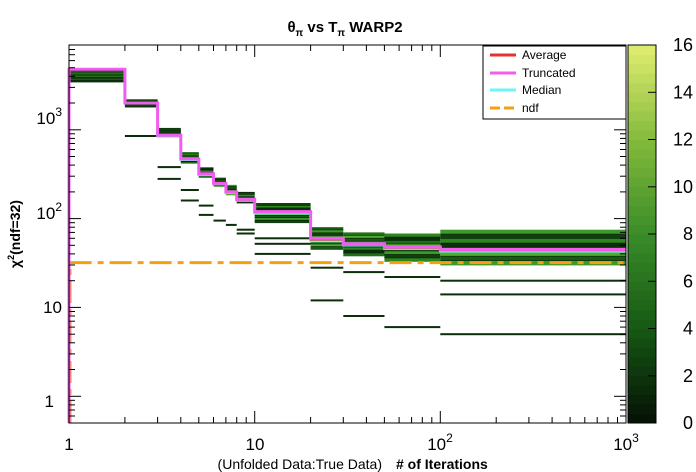  What do you see at coordinates (530, 108) in the screenshot?
I see `legend-label-ndf: ndf` at bounding box center [530, 108].